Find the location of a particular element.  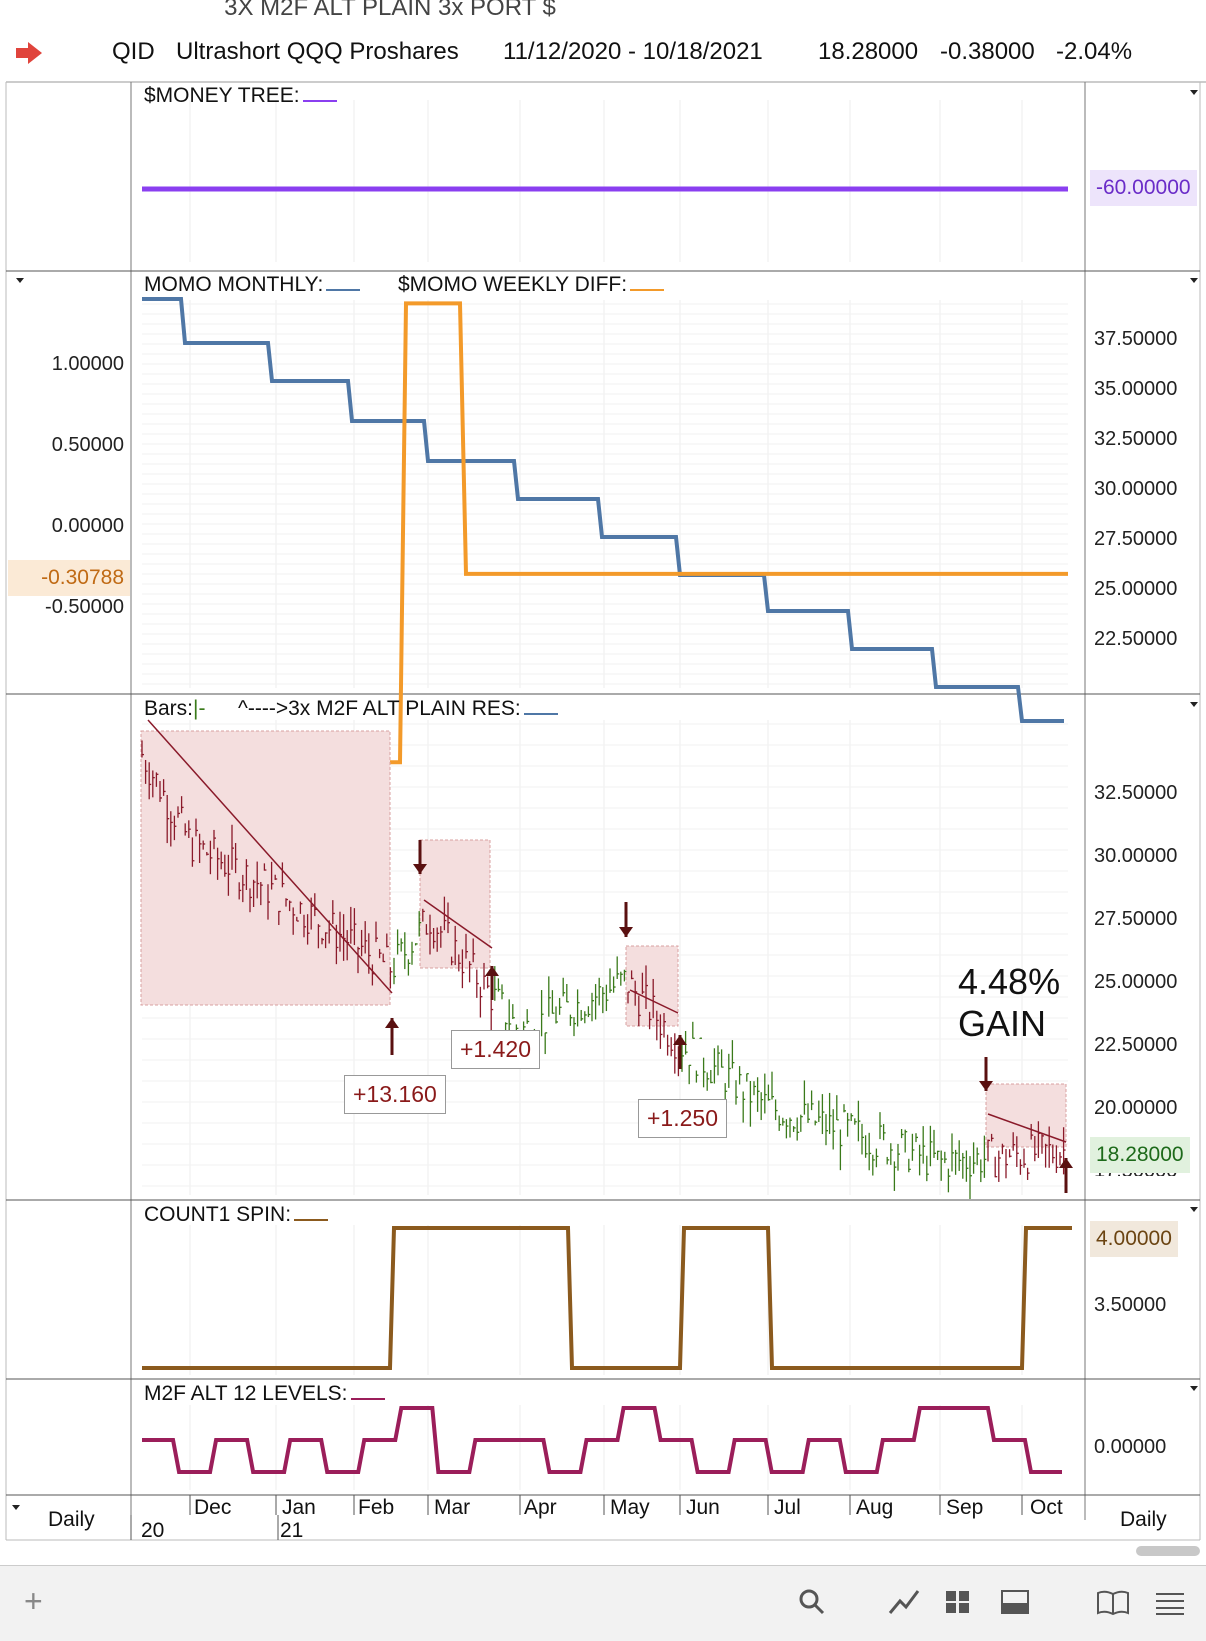

momo-monthly-label: MOMO MONTHLY: is located at coordinates (252, 285).